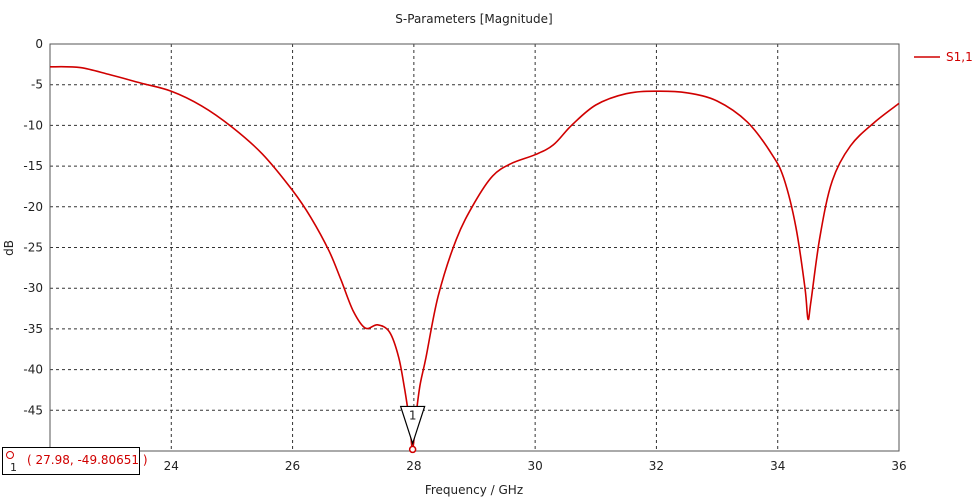 This screenshot has width=978, height=502. I want to click on x-axis-label: Frequency / GHz, so click(474, 490).